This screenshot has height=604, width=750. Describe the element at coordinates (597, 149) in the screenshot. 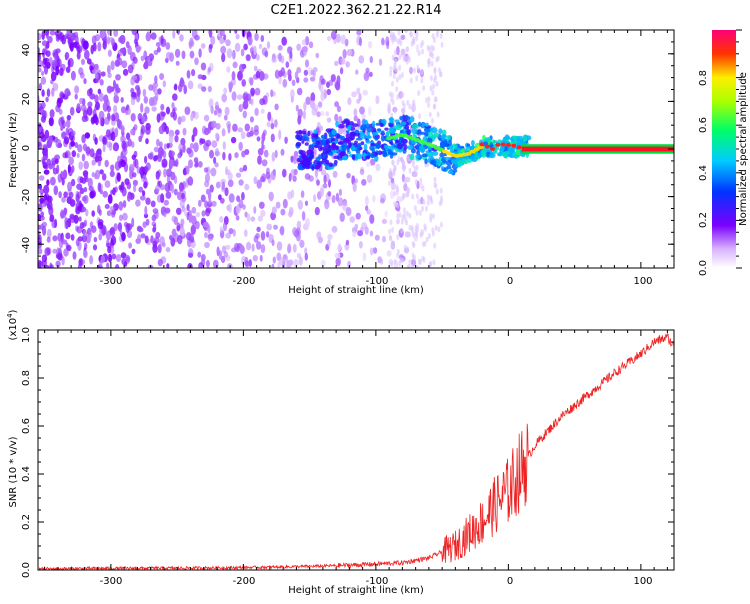

I see `steady-tone-line` at that location.